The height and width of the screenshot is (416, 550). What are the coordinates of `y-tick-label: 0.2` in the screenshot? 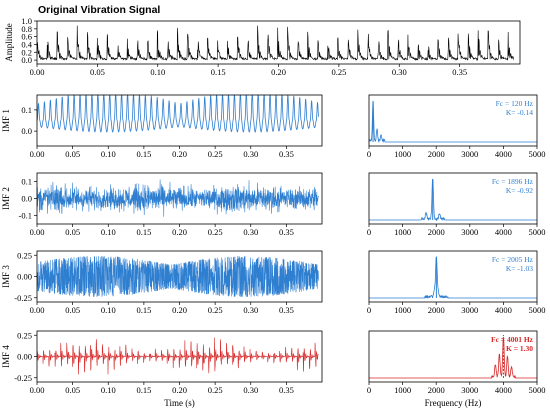 It's located at (26, 52).